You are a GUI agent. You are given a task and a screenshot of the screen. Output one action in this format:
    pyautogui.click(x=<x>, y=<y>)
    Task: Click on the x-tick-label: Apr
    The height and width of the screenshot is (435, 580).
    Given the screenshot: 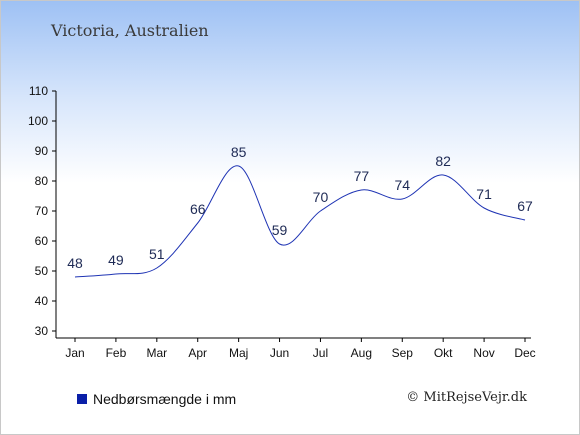 What is the action you would take?
    pyautogui.click(x=197, y=353)
    